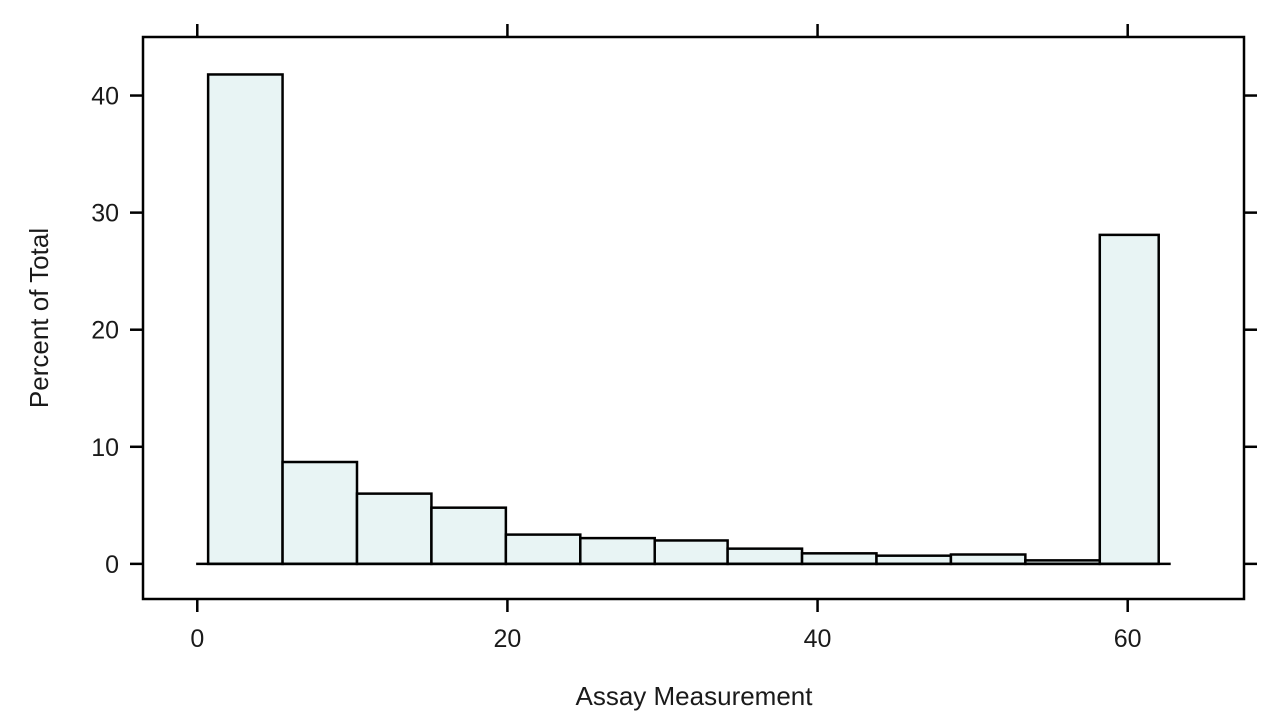  I want to click on x-tick-label: 0, so click(197, 639).